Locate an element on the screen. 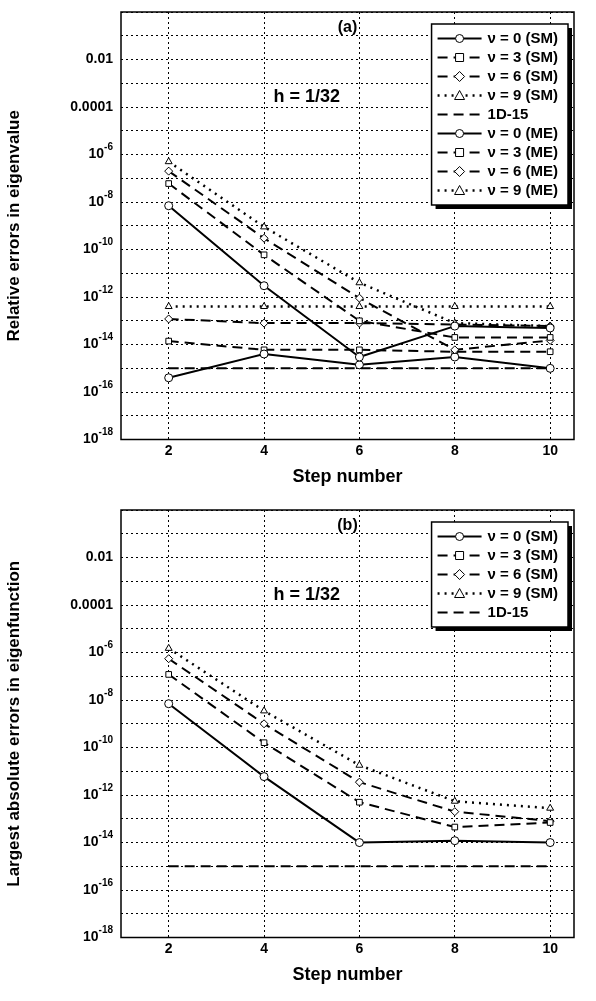 This screenshot has width=596, height=1001. y-axis-title: Relative errors in eigenvalue is located at coordinates (13, 226).